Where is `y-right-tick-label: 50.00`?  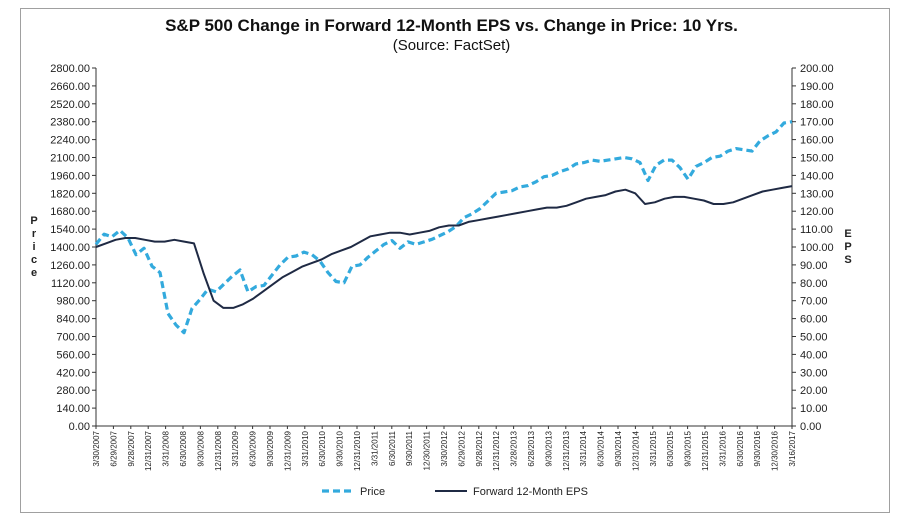 y-right-tick-label: 50.00 is located at coordinates (814, 338).